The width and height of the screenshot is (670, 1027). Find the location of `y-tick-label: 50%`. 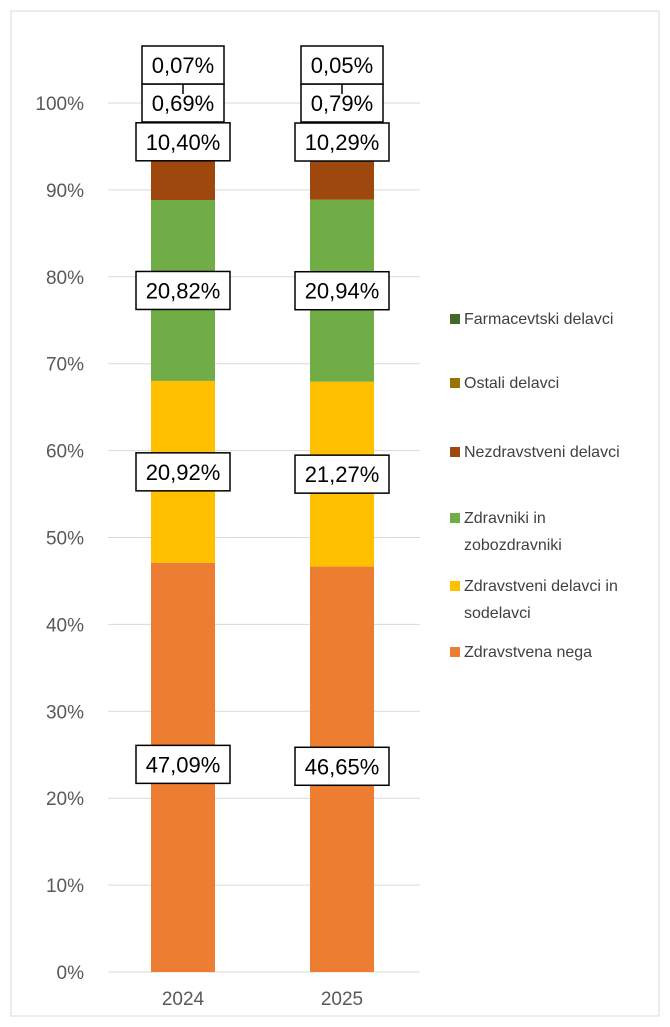

y-tick-label: 50% is located at coordinates (65, 539).